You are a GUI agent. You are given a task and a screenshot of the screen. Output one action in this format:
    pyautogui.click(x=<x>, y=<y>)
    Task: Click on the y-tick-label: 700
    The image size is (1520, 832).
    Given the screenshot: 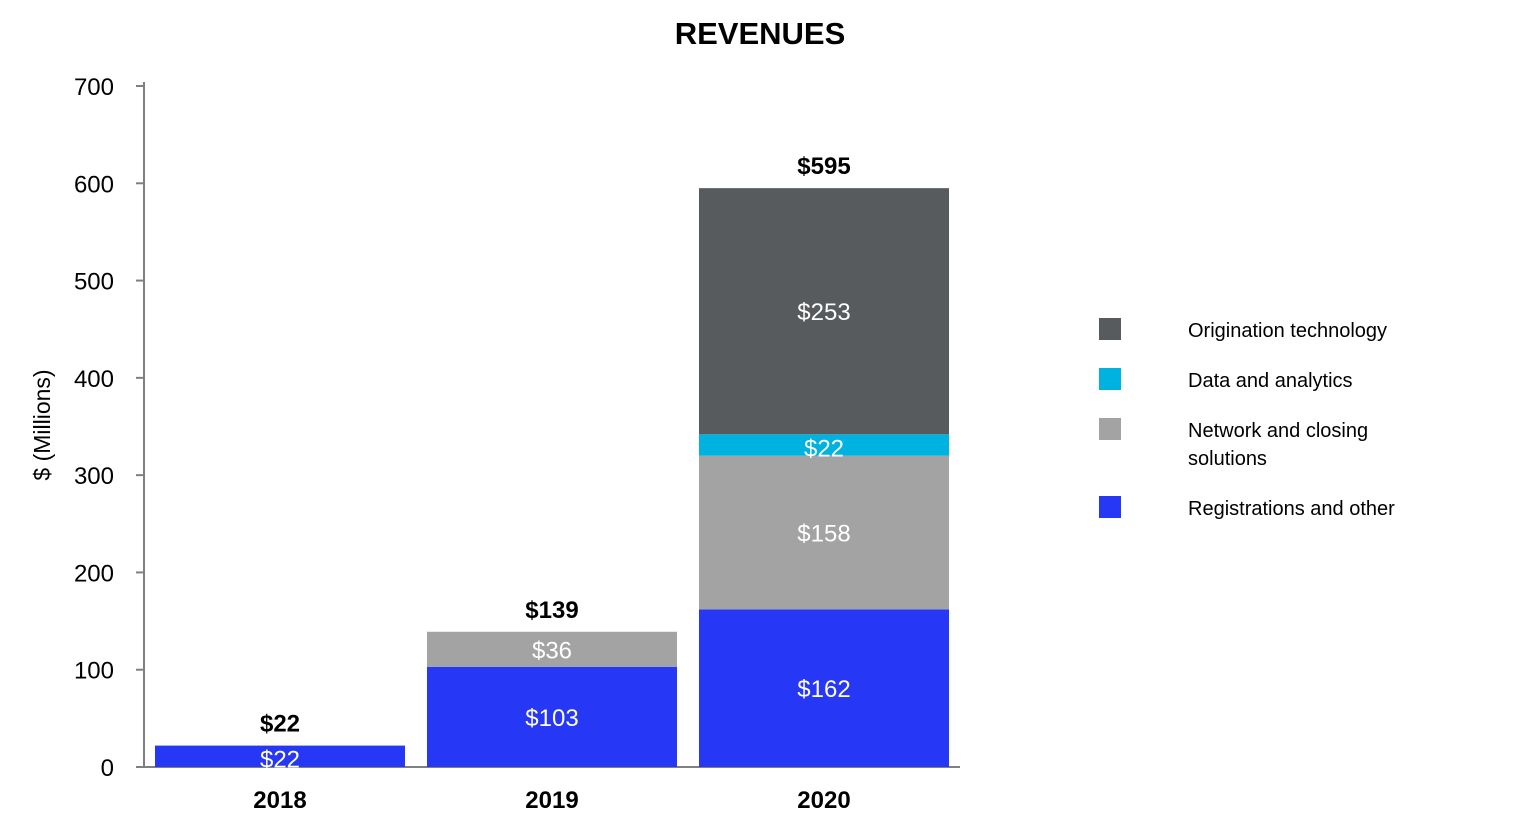 What is the action you would take?
    pyautogui.click(x=94, y=87)
    